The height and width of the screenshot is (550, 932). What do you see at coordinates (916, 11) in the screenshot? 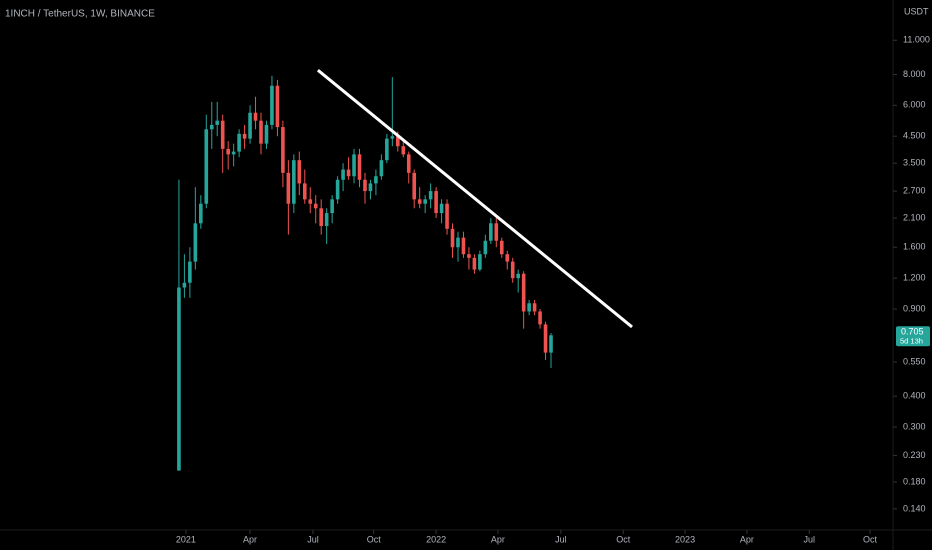
I see `y-axis-label: USDT` at bounding box center [916, 11].